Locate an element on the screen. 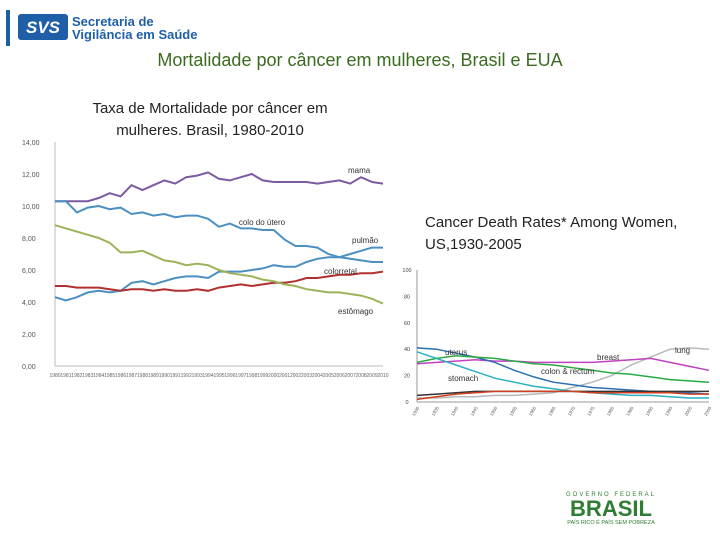 Image resolution: width=720 pixels, height=540 pixels. x-tick-label: 1983 is located at coordinates (87, 376).